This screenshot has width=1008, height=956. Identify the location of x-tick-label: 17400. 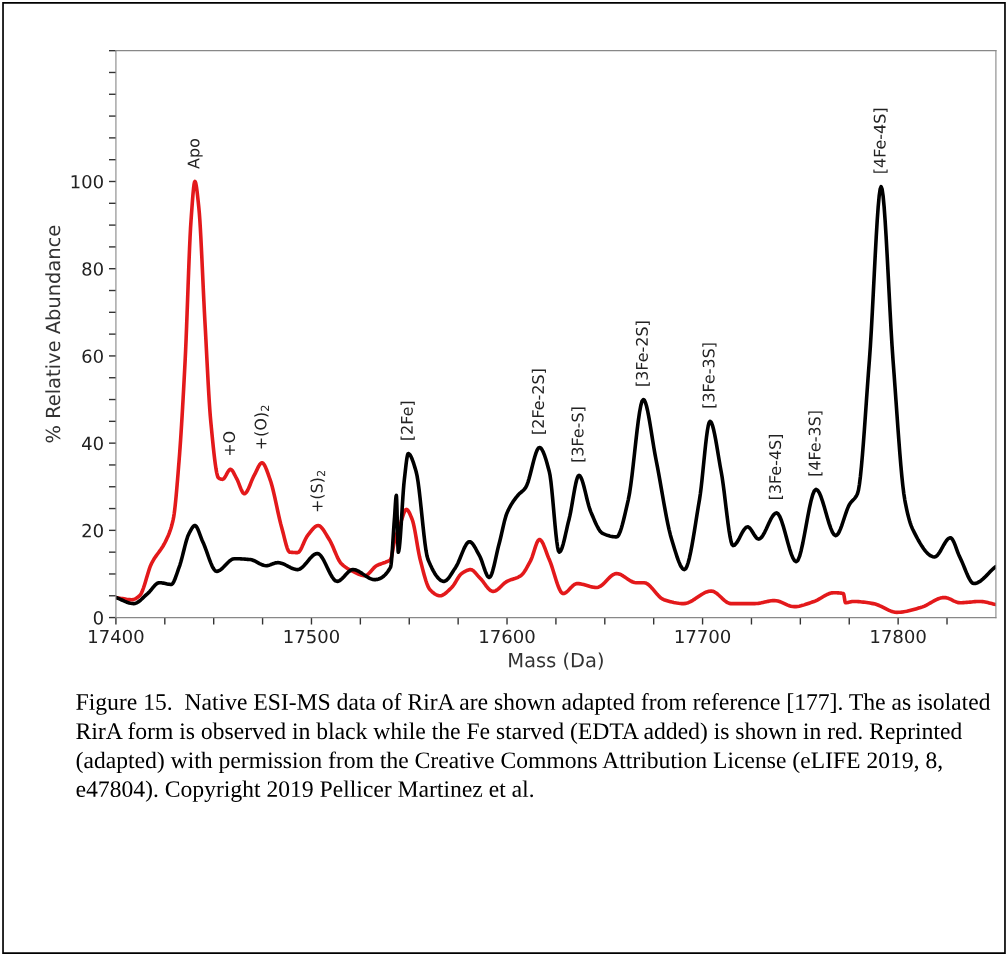
(116, 636).